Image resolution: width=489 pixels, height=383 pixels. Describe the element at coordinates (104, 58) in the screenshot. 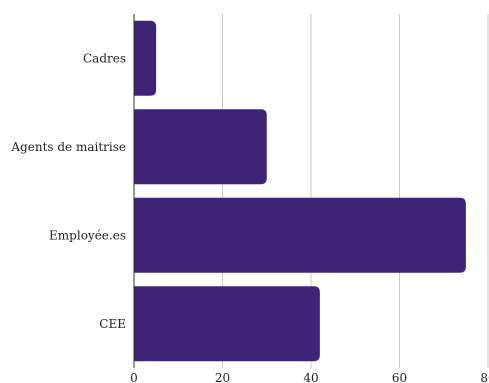

I see `category-label: Cadres` at that location.